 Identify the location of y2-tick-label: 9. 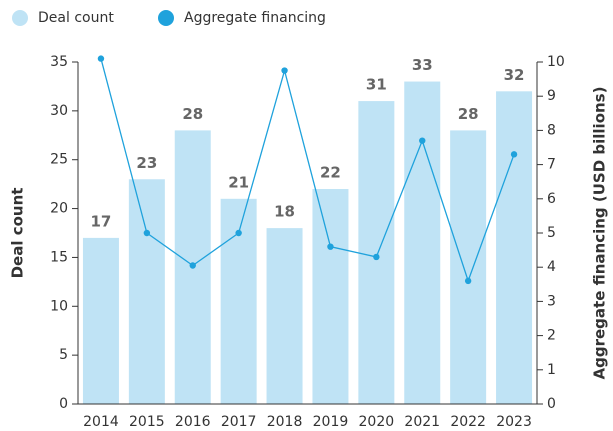
(551, 96).